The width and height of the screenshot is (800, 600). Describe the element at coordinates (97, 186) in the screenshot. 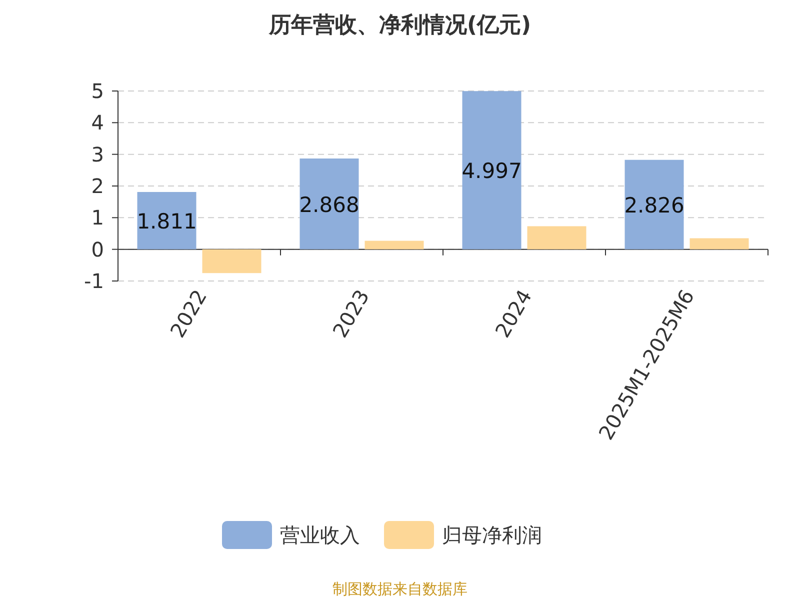

I see `y-tick-label: 2` at that location.